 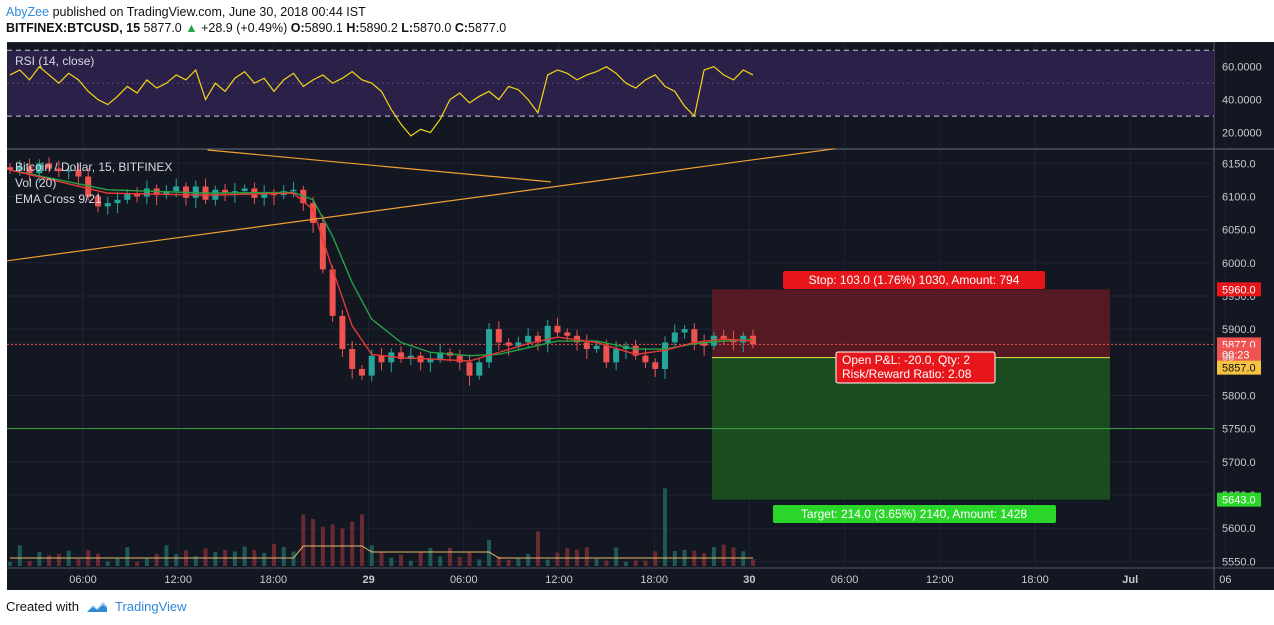 I want to click on tradingview-link: TradingView, so click(x=150, y=606).